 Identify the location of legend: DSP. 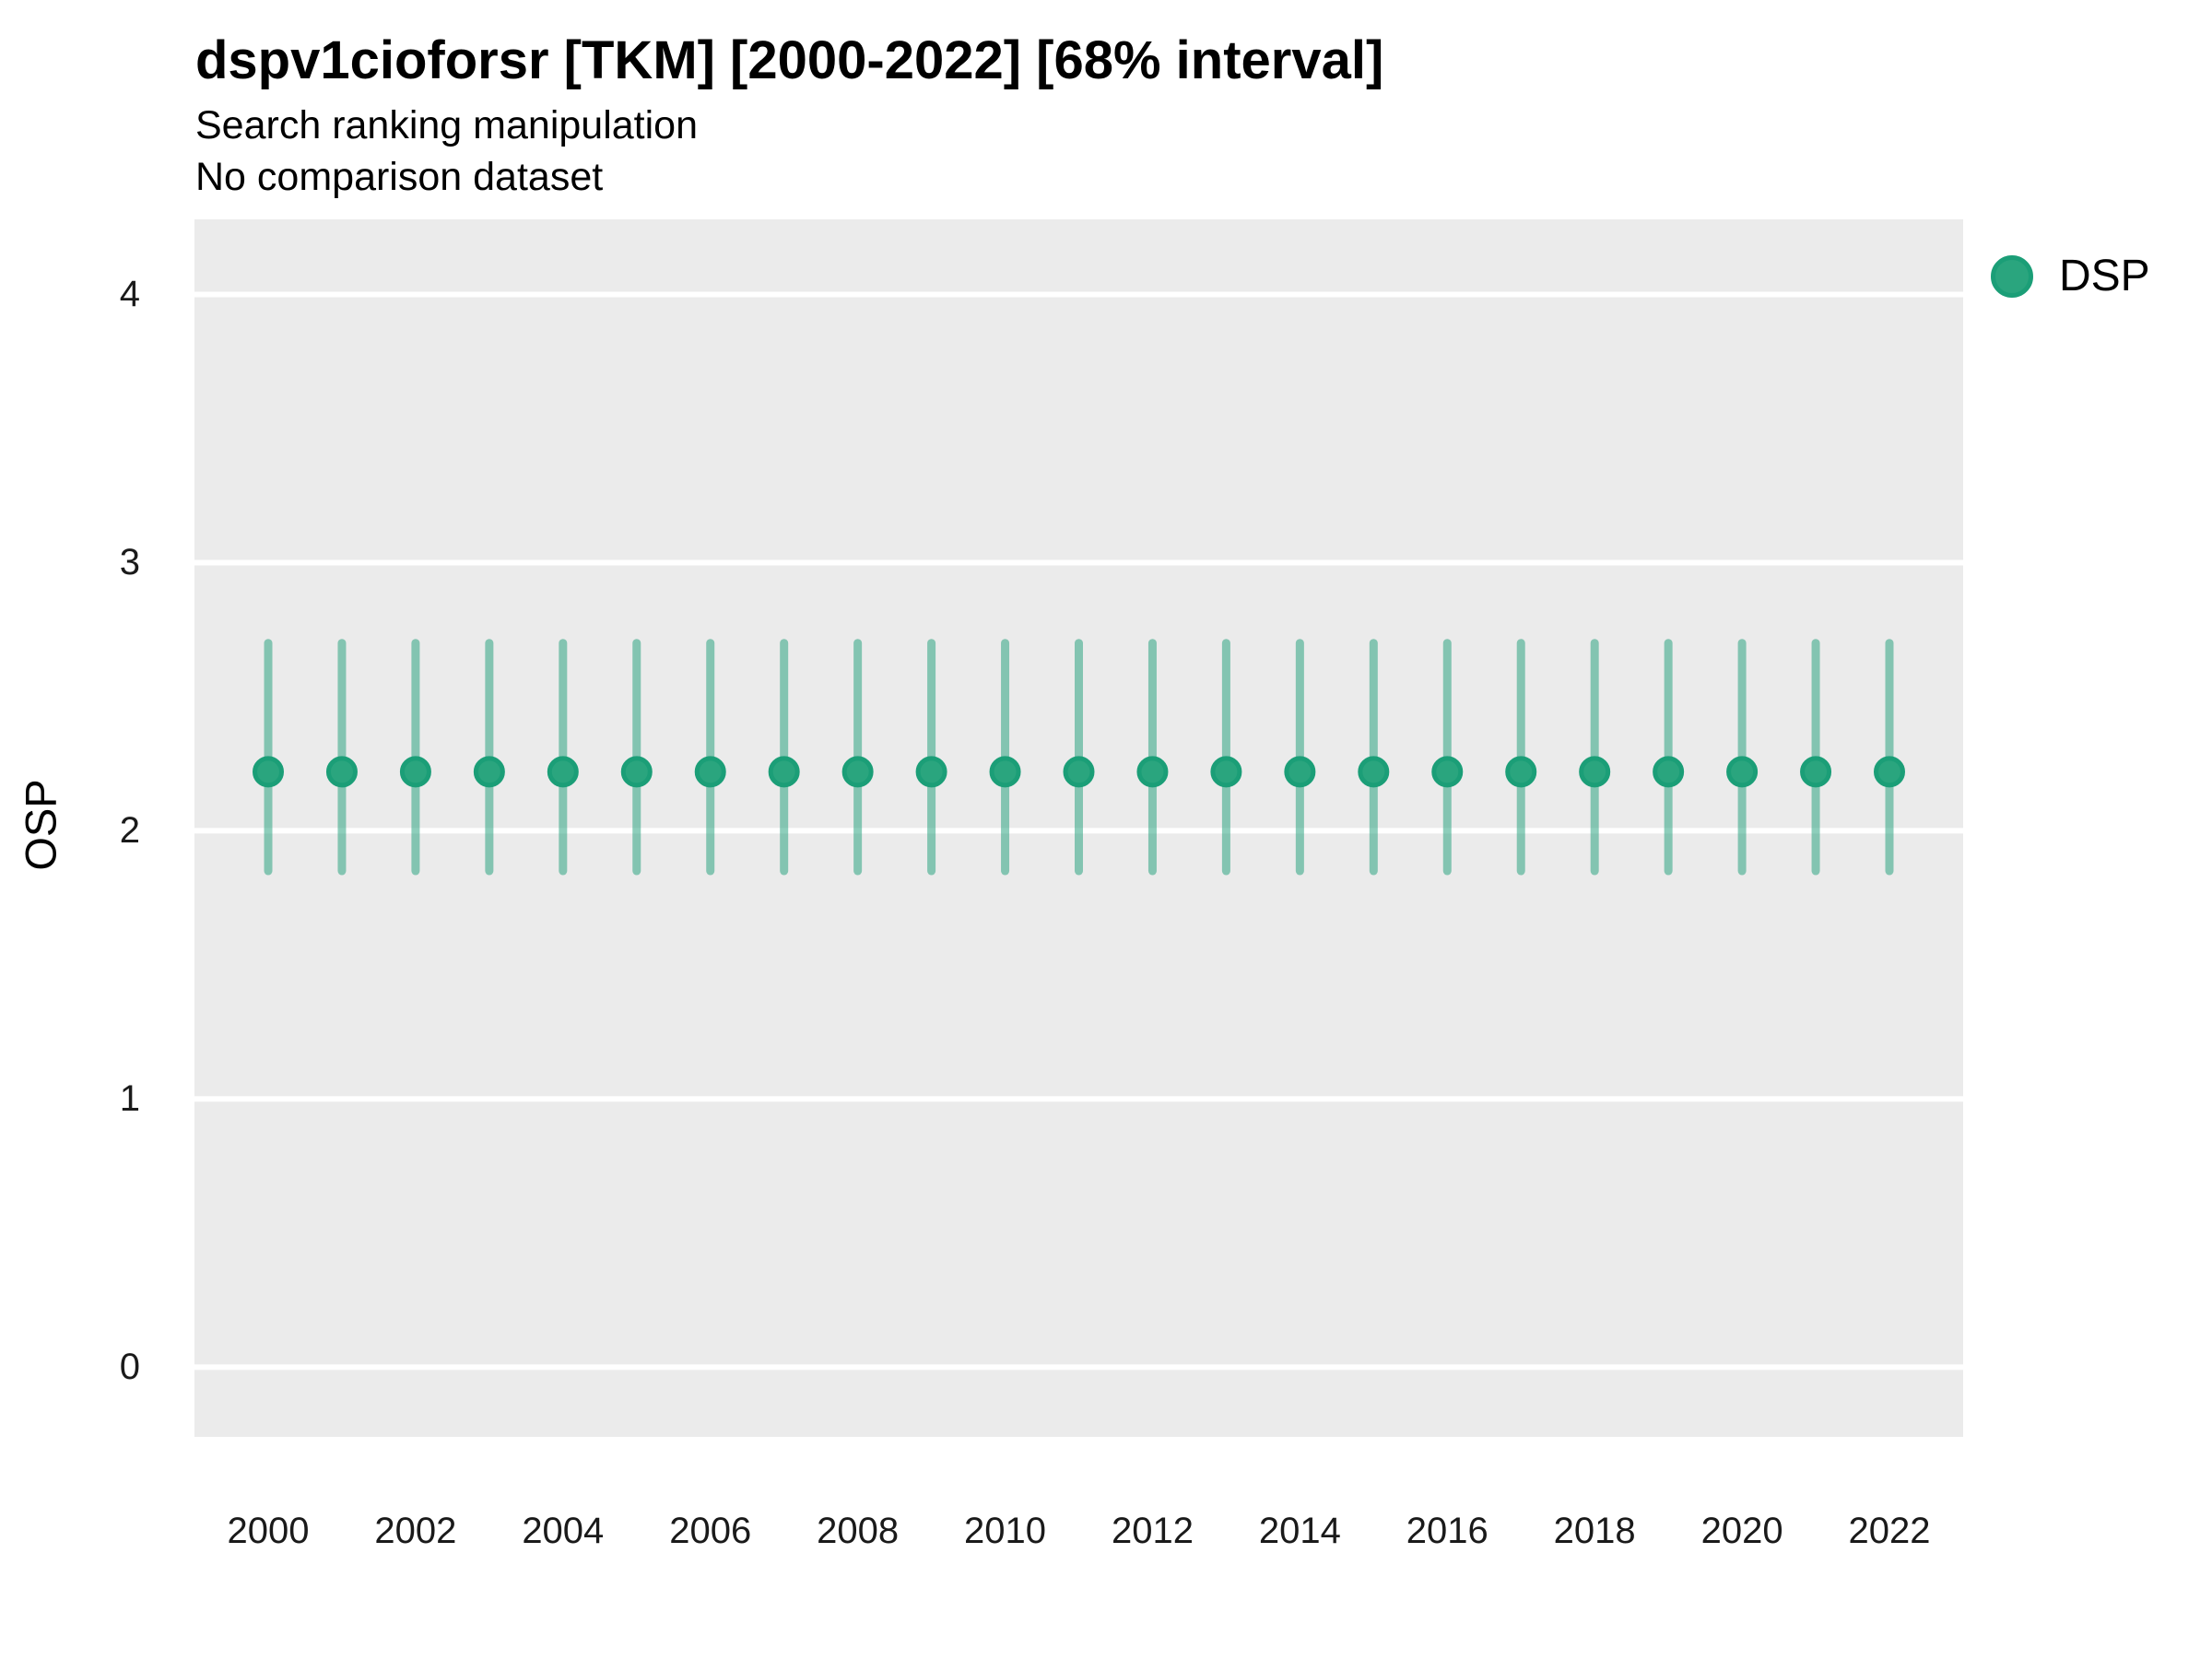
(2070, 276).